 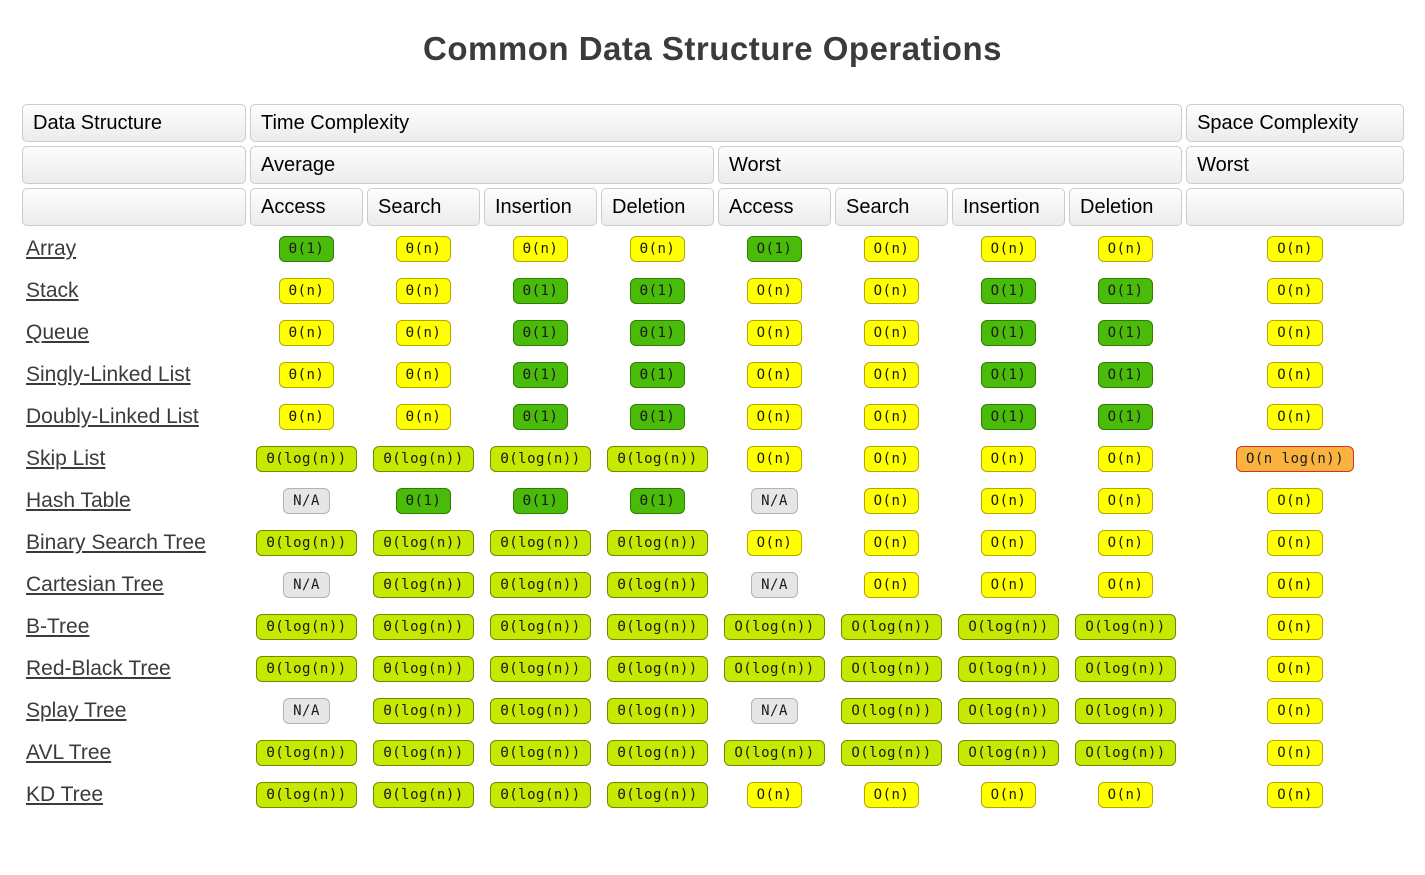 What do you see at coordinates (78, 500) in the screenshot?
I see `data-structure-link-hash-table: Hash Table` at bounding box center [78, 500].